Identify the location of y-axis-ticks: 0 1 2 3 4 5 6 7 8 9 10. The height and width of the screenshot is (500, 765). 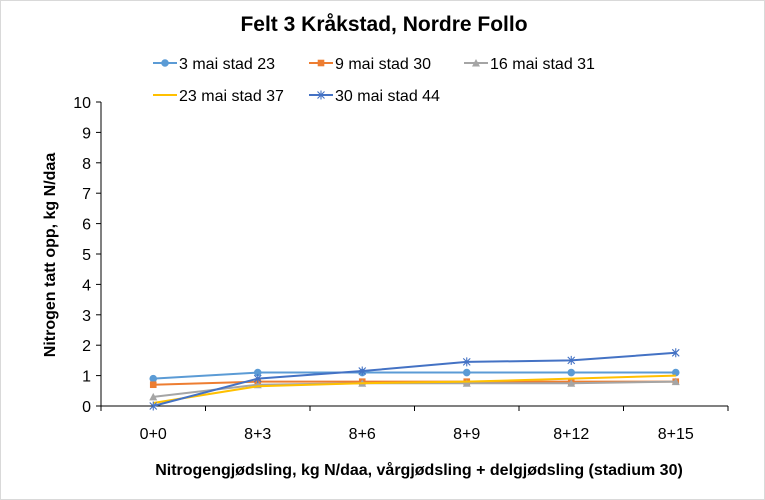
(87, 255).